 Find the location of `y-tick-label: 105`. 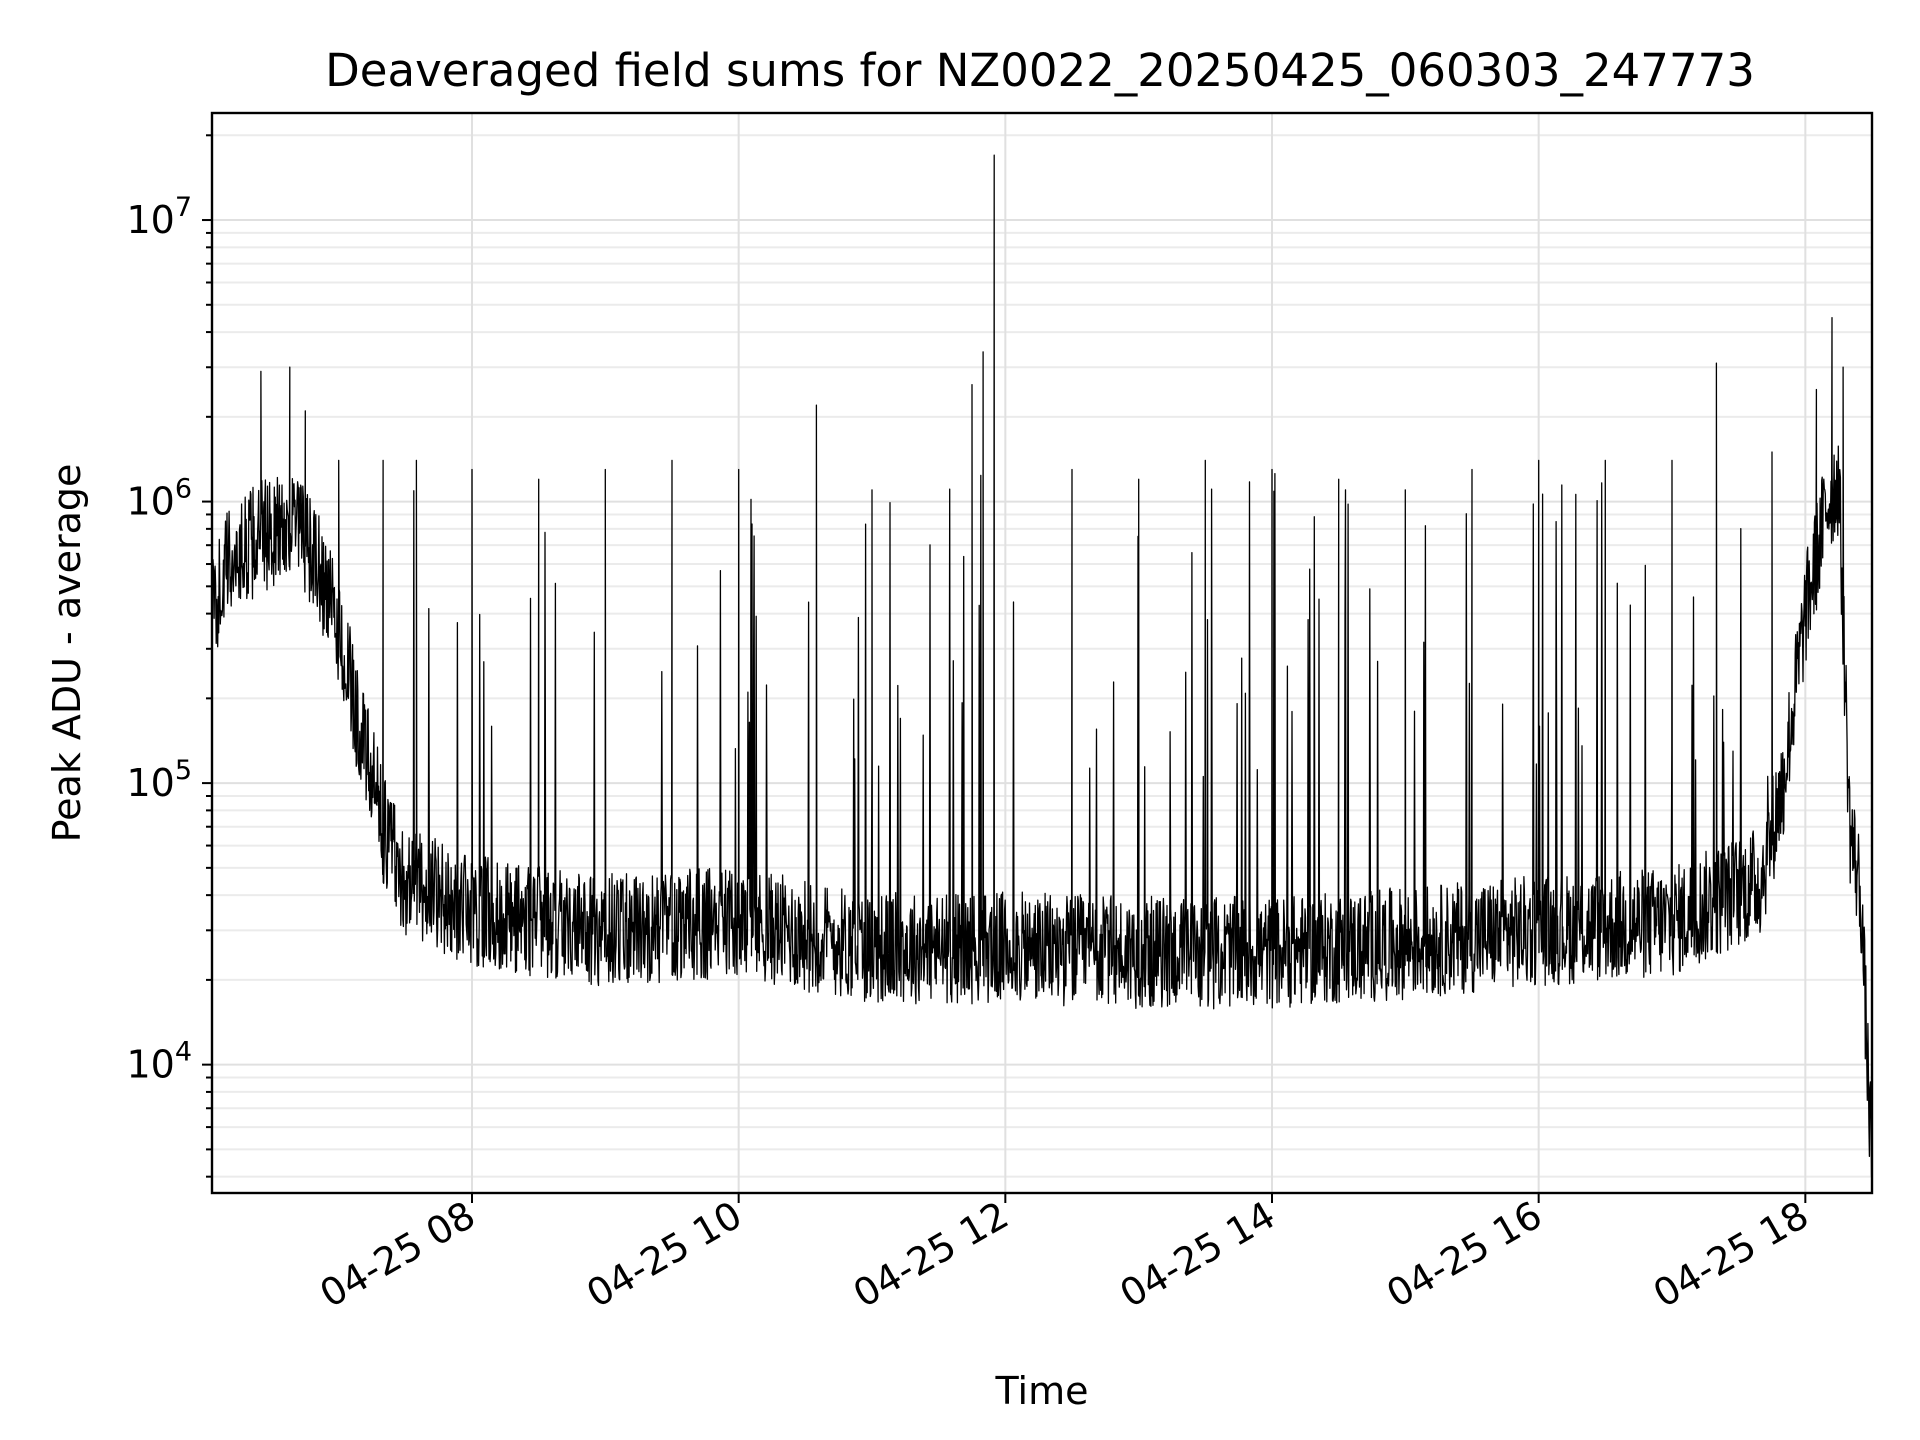

y-tick-label: 105 is located at coordinates (159, 780).